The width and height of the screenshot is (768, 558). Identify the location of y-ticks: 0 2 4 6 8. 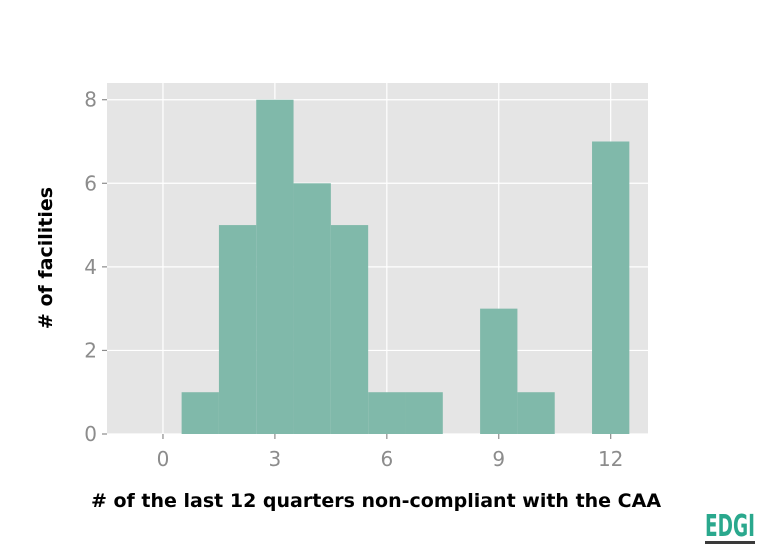
(95, 267).